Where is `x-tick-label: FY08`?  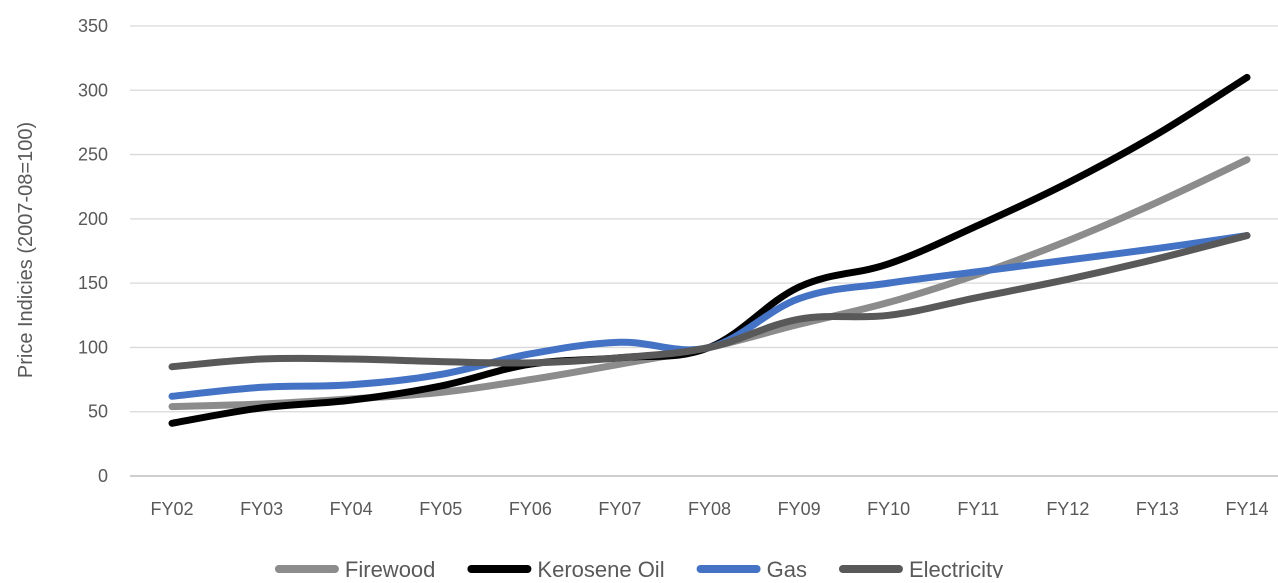
x-tick-label: FY08 is located at coordinates (709, 509).